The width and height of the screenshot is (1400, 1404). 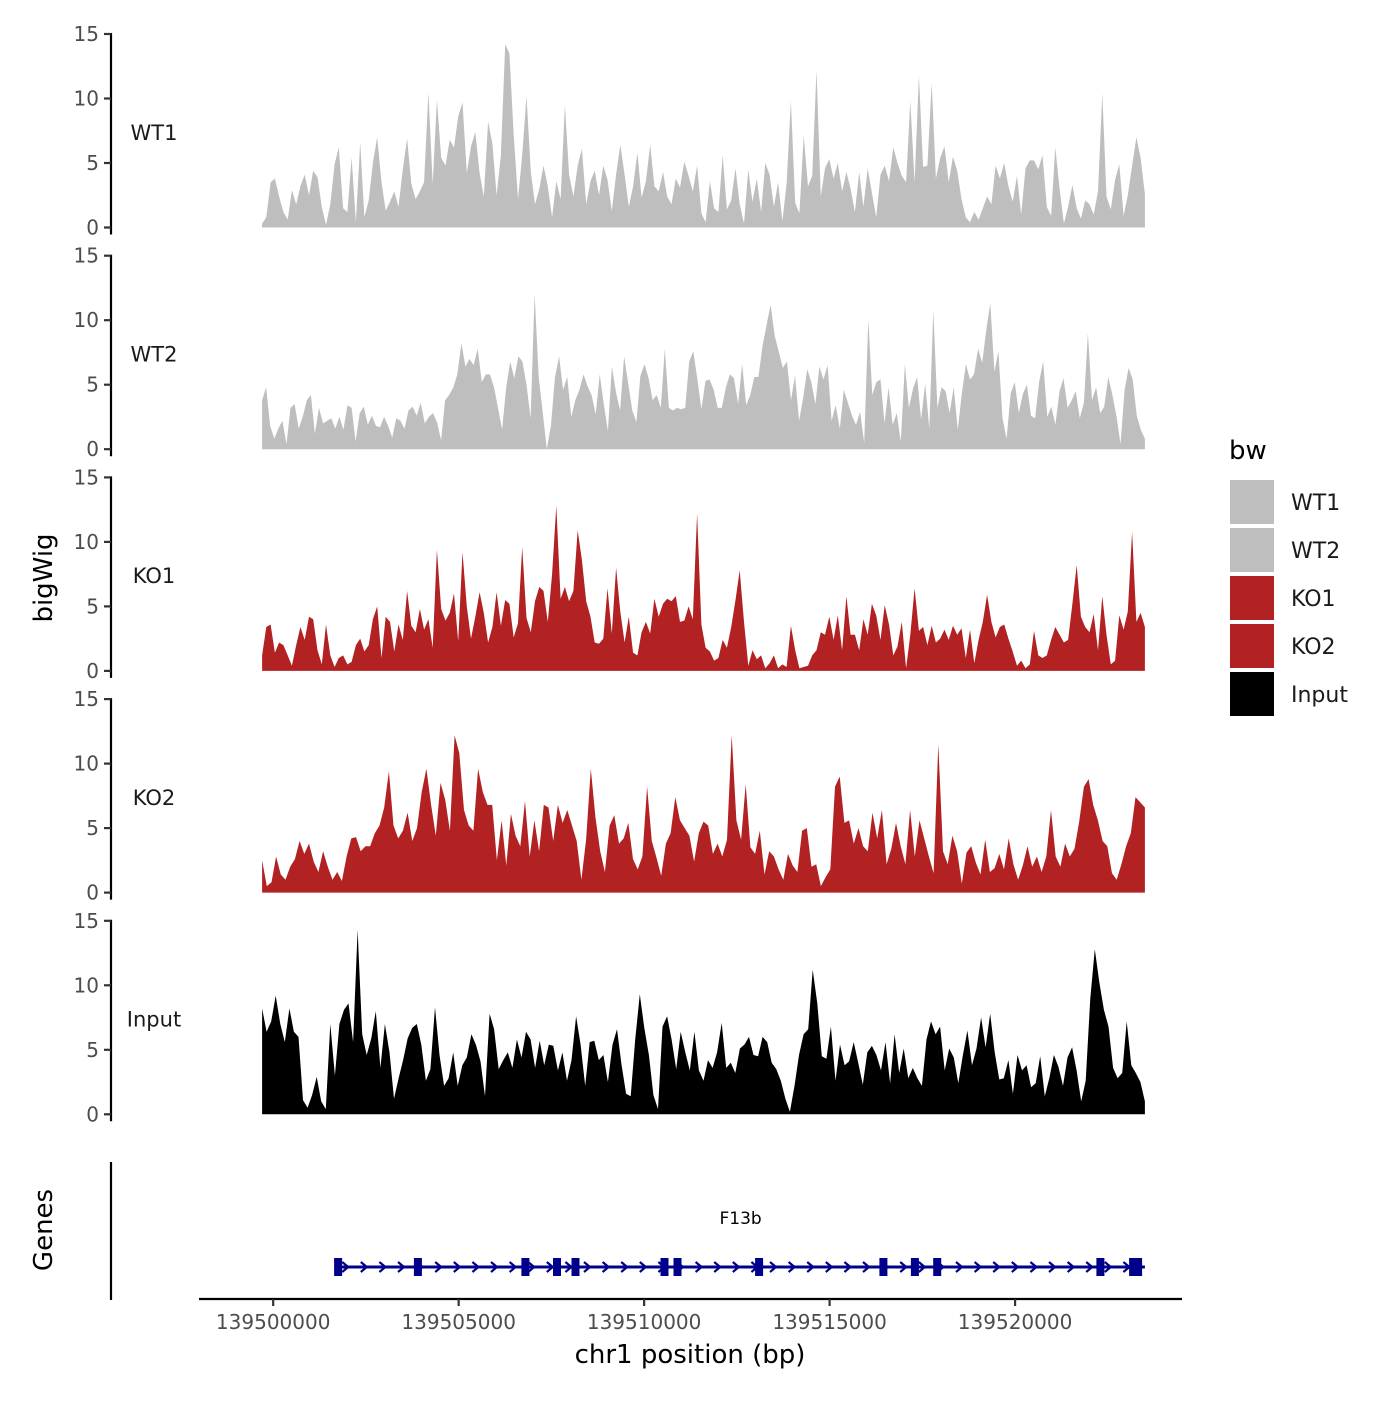 What do you see at coordinates (703, 588) in the screenshot?
I see `signal-area-ko1` at bounding box center [703, 588].